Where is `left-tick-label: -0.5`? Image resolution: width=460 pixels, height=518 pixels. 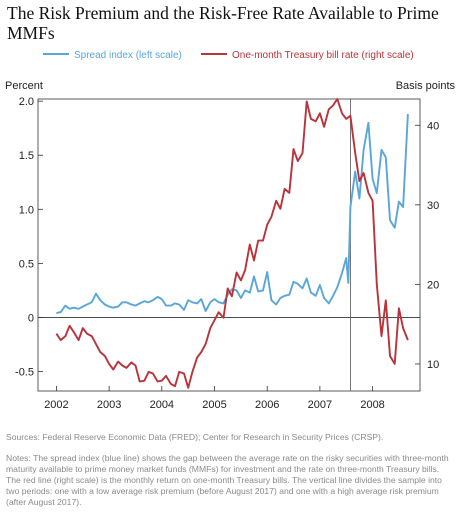 left-tick-label: -0.5 is located at coordinates (24, 373).